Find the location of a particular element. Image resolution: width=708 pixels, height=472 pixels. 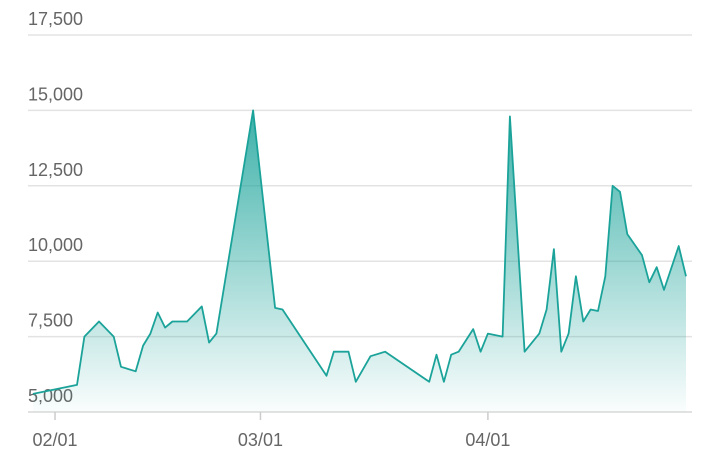

x-tick-label: 02/01 is located at coordinates (54, 440).